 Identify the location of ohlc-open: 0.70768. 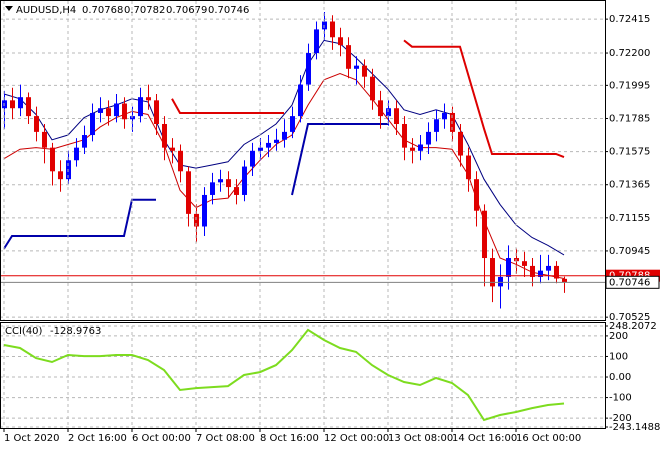
(102, 10).